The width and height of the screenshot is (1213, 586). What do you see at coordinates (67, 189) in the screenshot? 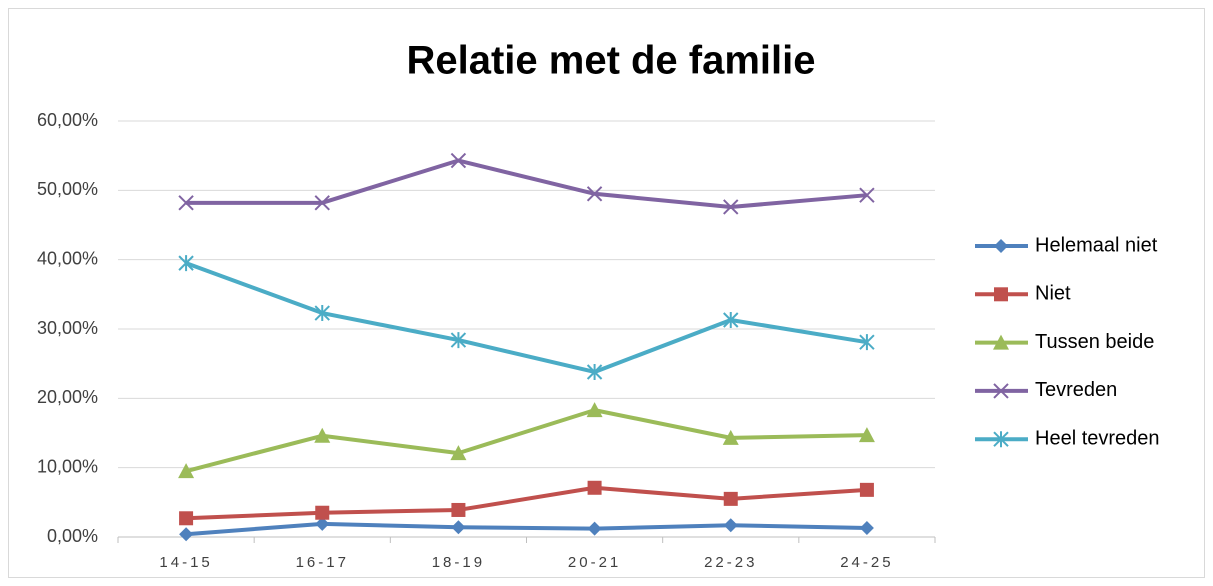
I see `y-tick-label: 50,00%` at bounding box center [67, 189].